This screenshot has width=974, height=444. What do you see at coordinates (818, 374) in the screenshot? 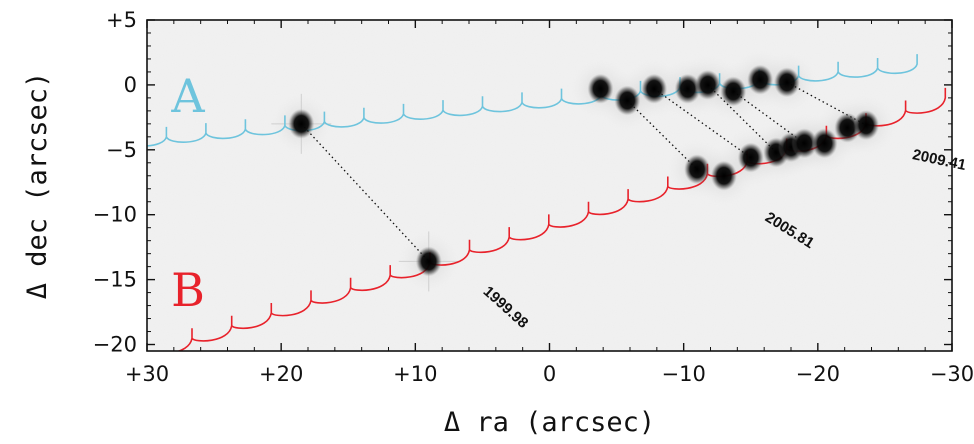
I see `x-tick-label: −20` at bounding box center [818, 374].